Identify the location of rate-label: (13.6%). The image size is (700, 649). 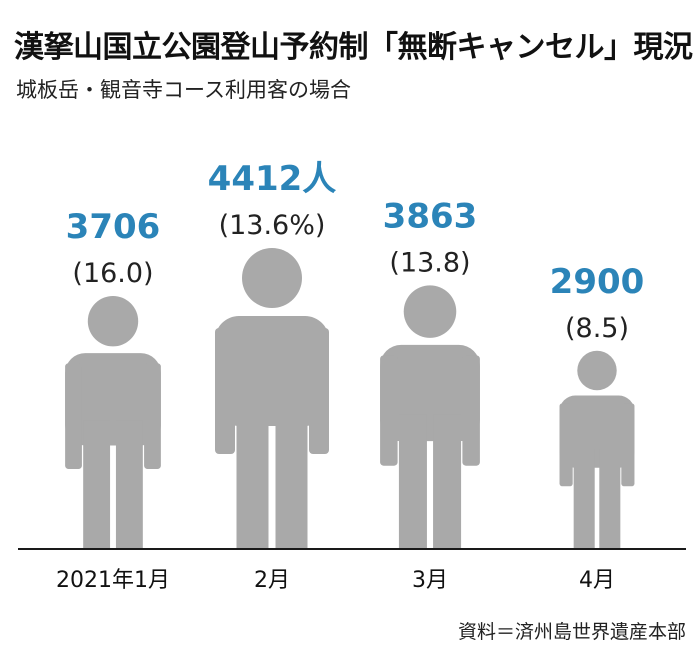
(272, 225).